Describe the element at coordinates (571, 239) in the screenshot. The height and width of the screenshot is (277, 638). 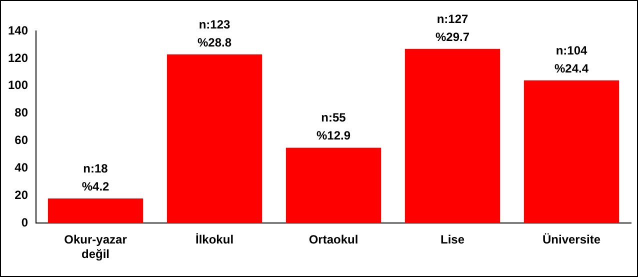
I see `x-tick-label: Üniversite` at that location.